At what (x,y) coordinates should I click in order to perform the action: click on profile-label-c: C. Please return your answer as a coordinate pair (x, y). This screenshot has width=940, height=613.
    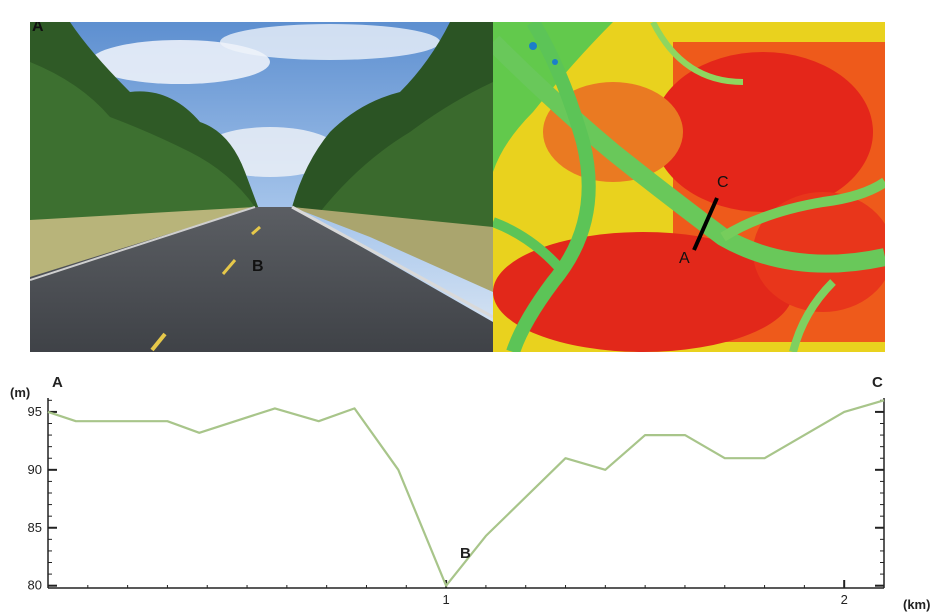
    Looking at the image, I should click on (877, 382).